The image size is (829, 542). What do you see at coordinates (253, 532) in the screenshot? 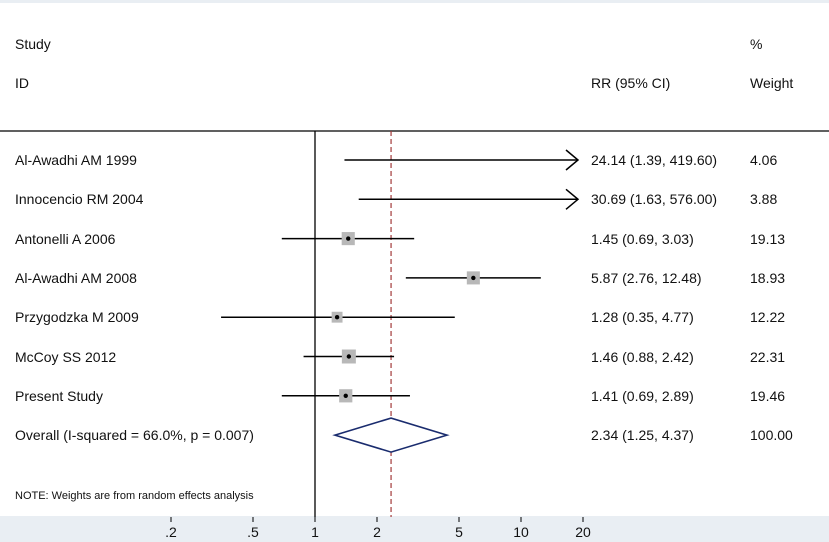
I see `x-tick-label: .5` at bounding box center [253, 532].